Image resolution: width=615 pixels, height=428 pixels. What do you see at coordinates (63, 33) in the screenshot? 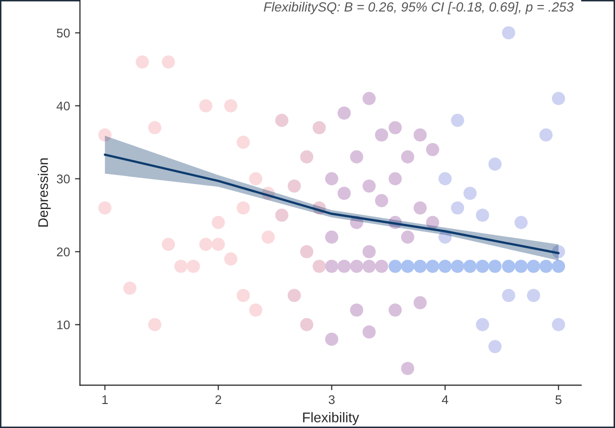
I see `y-tick-label: 50` at bounding box center [63, 33].